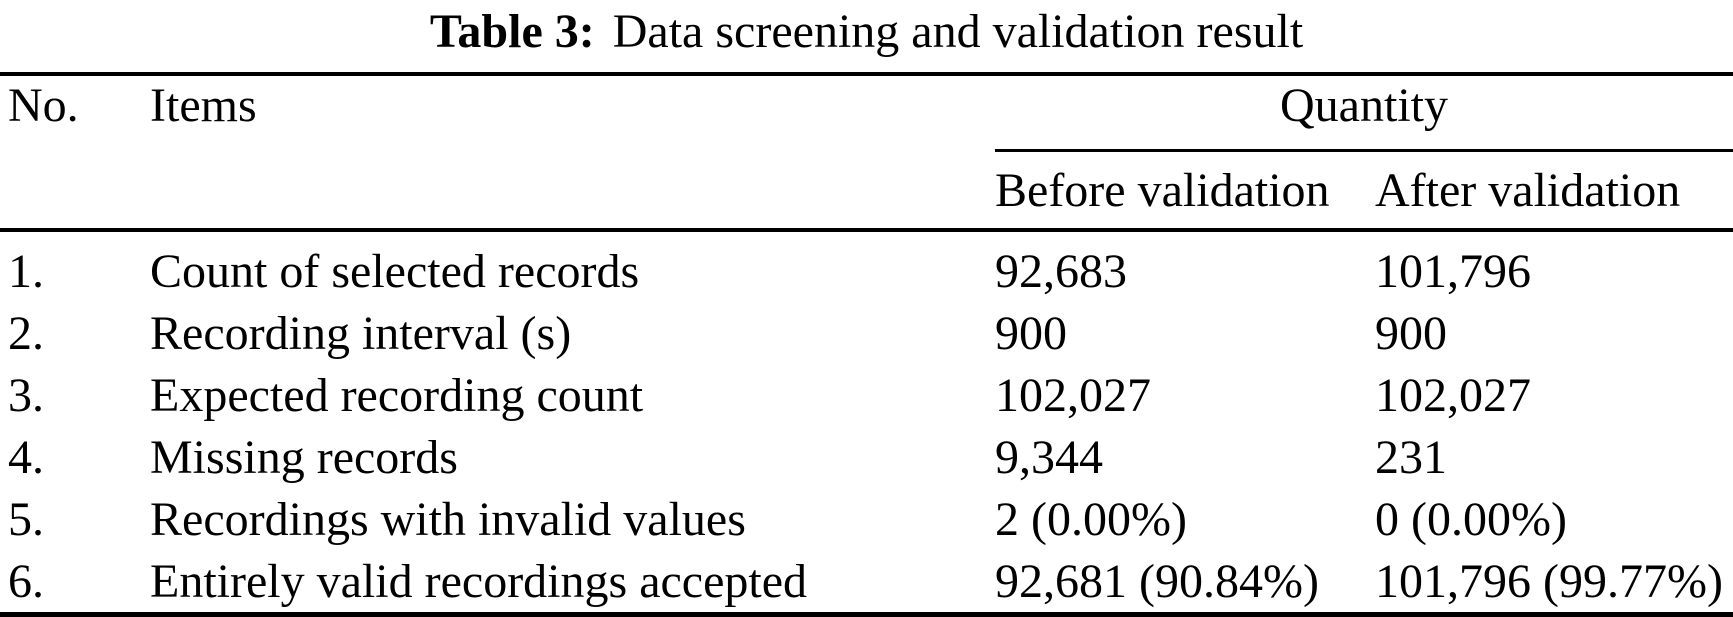 Image resolution: width=1733 pixels, height=617 pixels. I want to click on row-number-cell: 3., so click(26, 395).